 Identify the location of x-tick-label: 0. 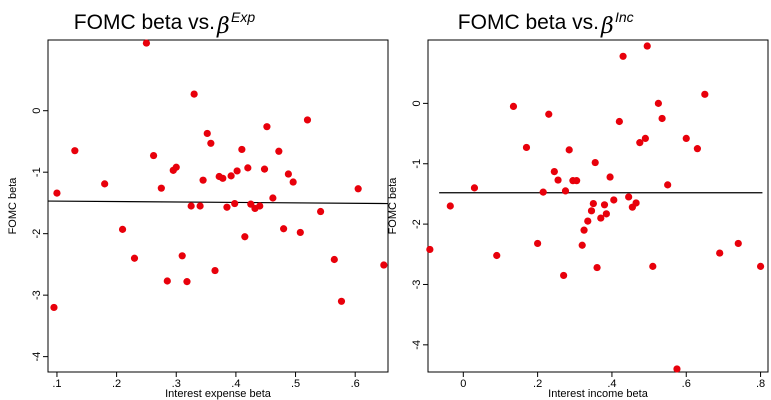
(463, 384).